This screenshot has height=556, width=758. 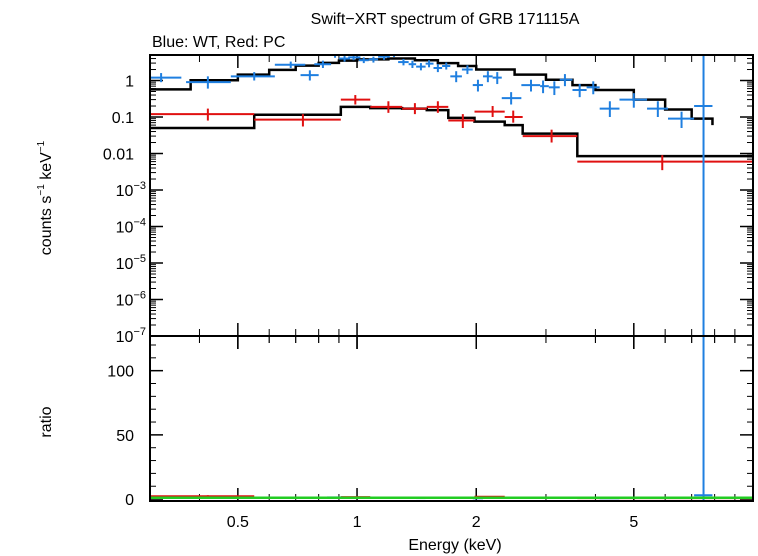 I want to click on x-tick-label: 0.5, so click(x=238, y=522).